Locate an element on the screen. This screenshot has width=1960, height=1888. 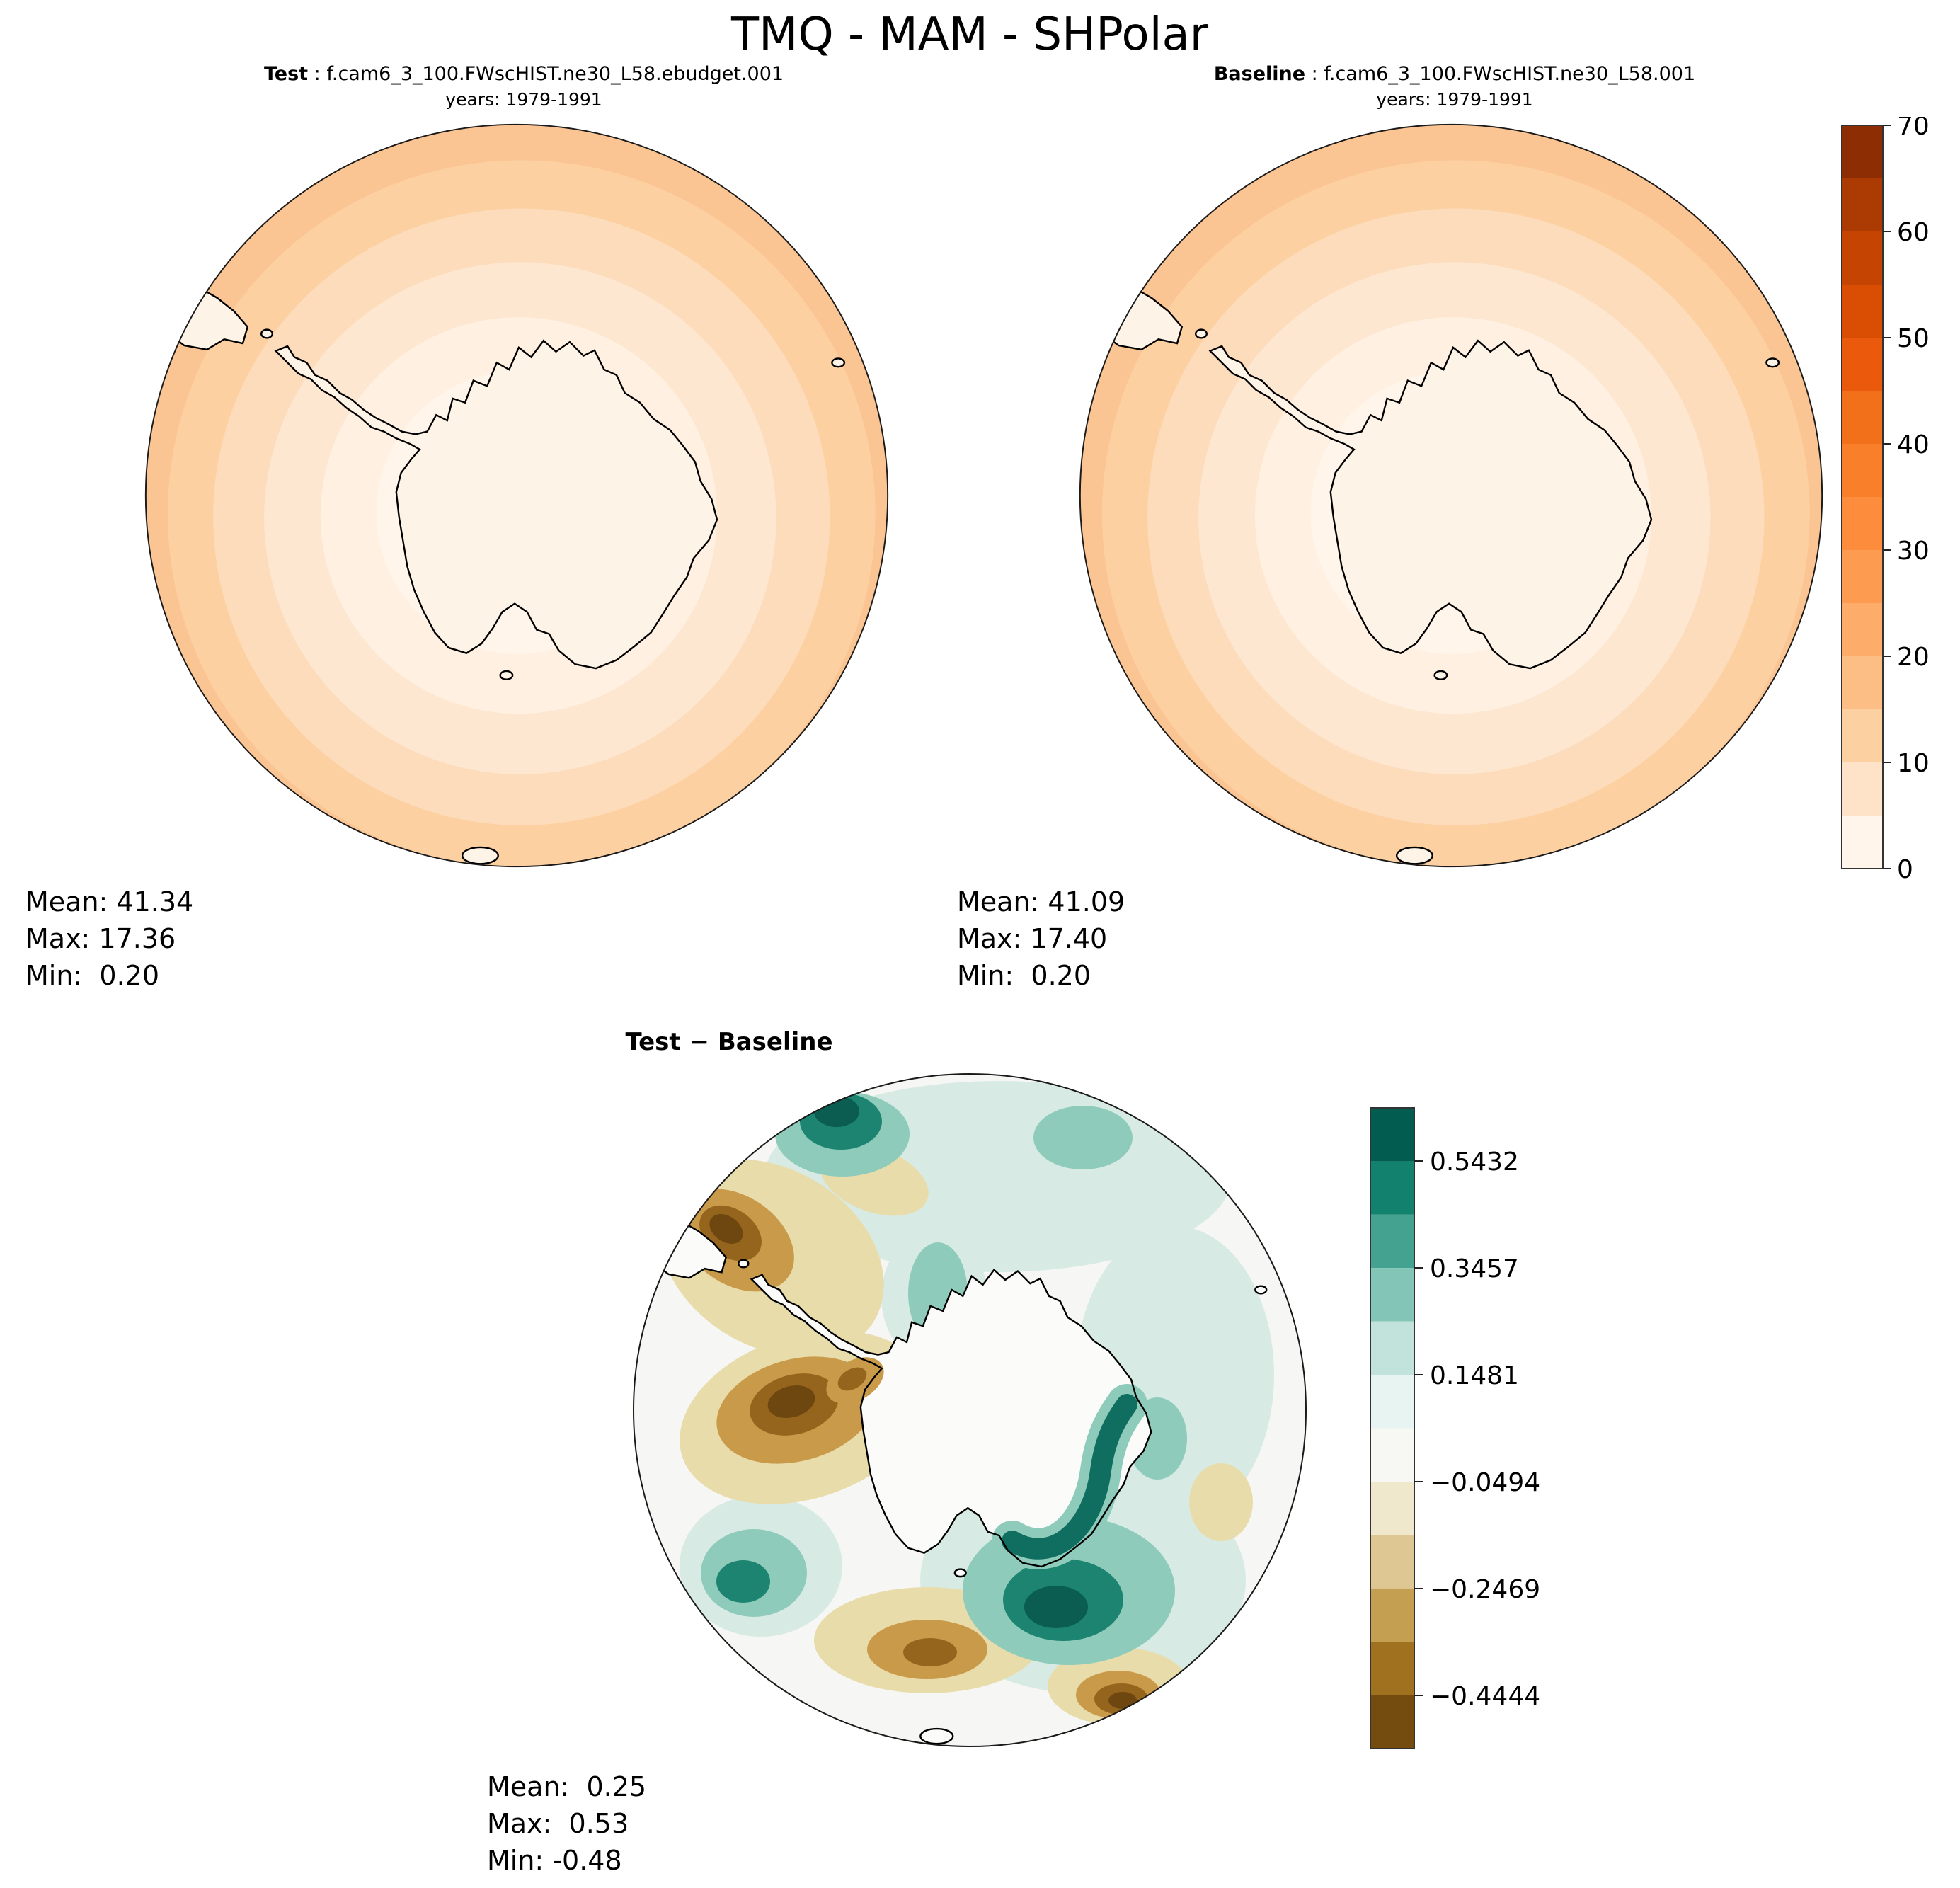
baseline-stats: Mean: 41.09 Max: 17.40 Min: 0.20 is located at coordinates (1041, 939).